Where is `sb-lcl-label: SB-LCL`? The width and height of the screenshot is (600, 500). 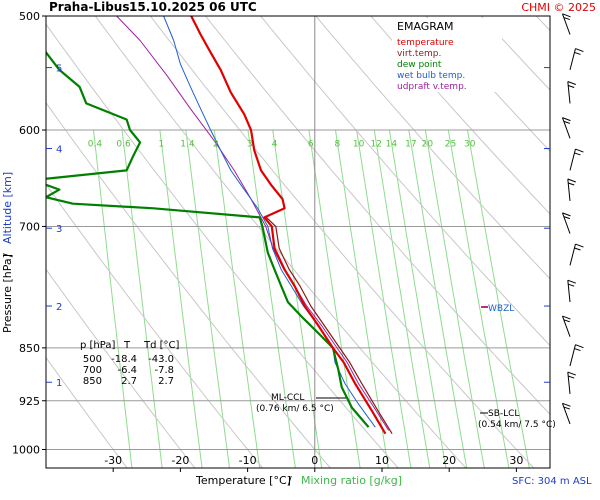 sb-lcl-label: SB-LCL is located at coordinates (503, 414).